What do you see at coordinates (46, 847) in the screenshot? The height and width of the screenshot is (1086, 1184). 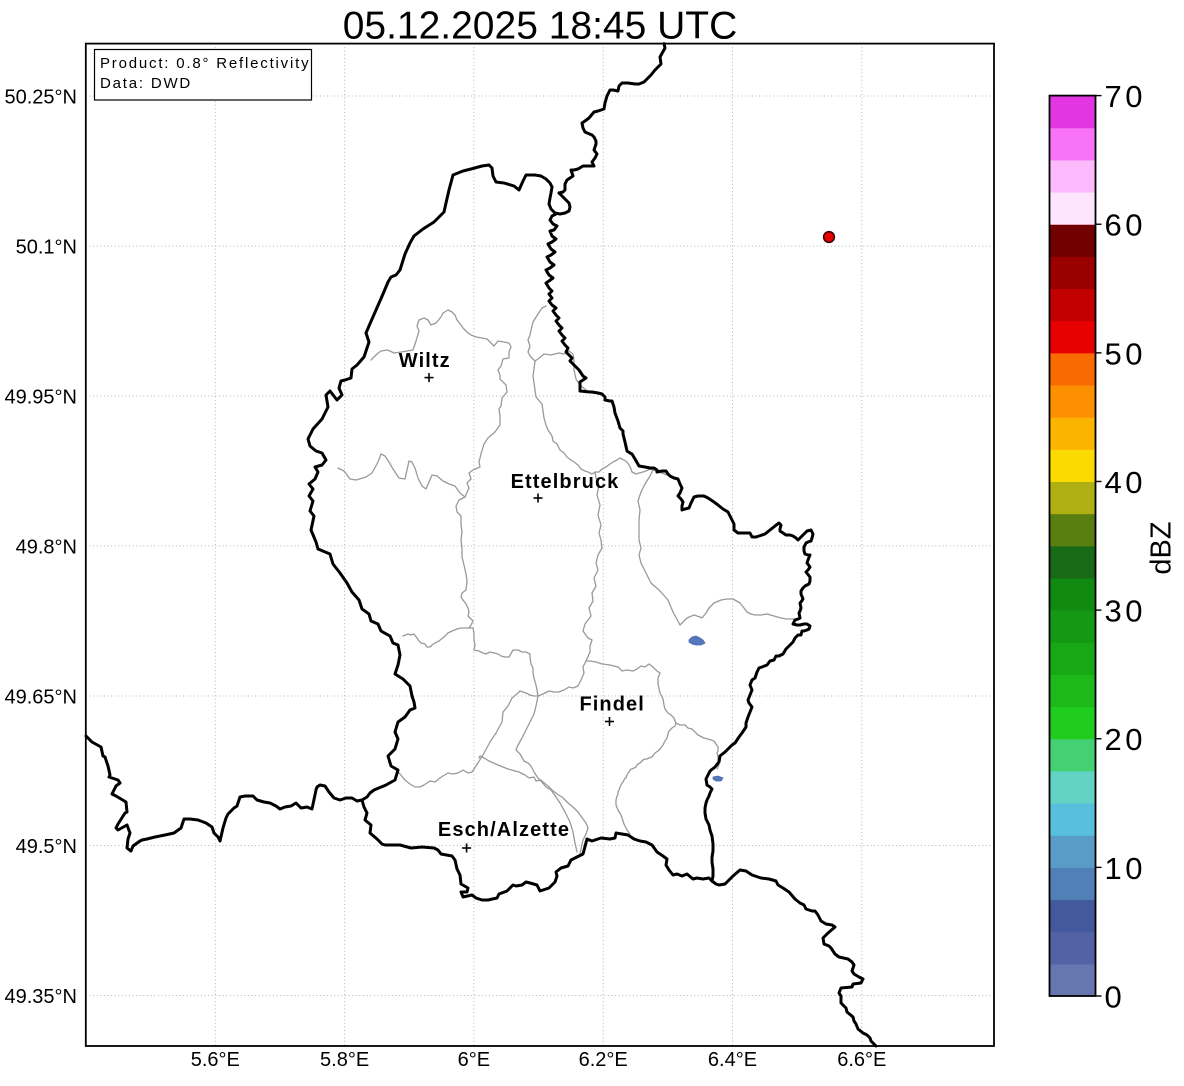 I see `svg-text: 49.5°N` at bounding box center [46, 847].